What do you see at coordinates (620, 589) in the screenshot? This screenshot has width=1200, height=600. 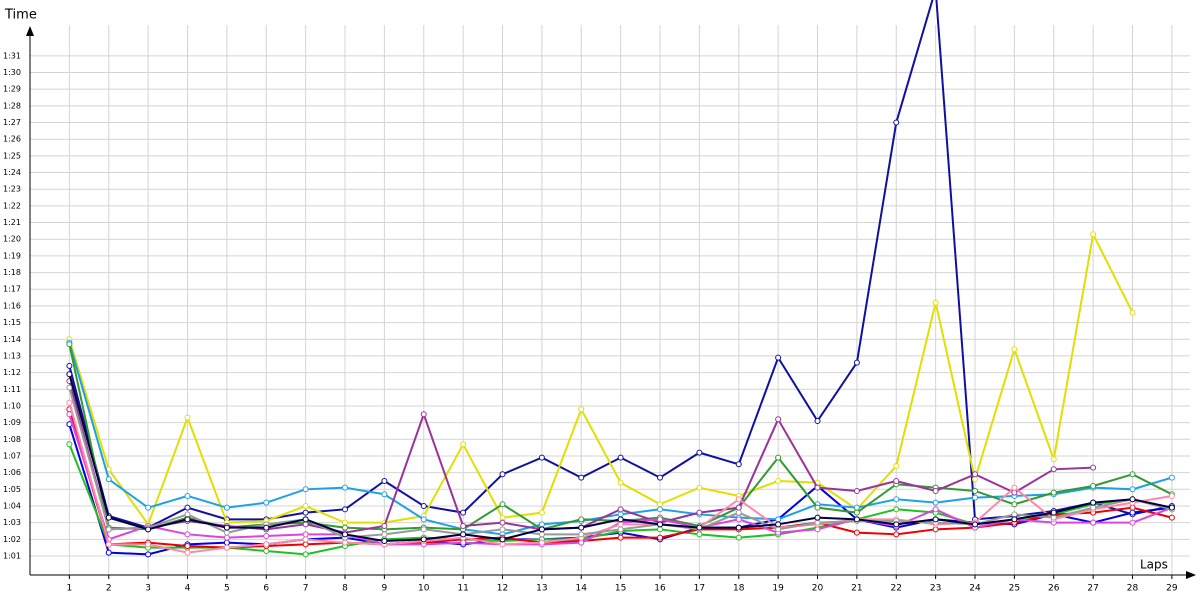 I see `x-tick-label: 15` at bounding box center [620, 589].